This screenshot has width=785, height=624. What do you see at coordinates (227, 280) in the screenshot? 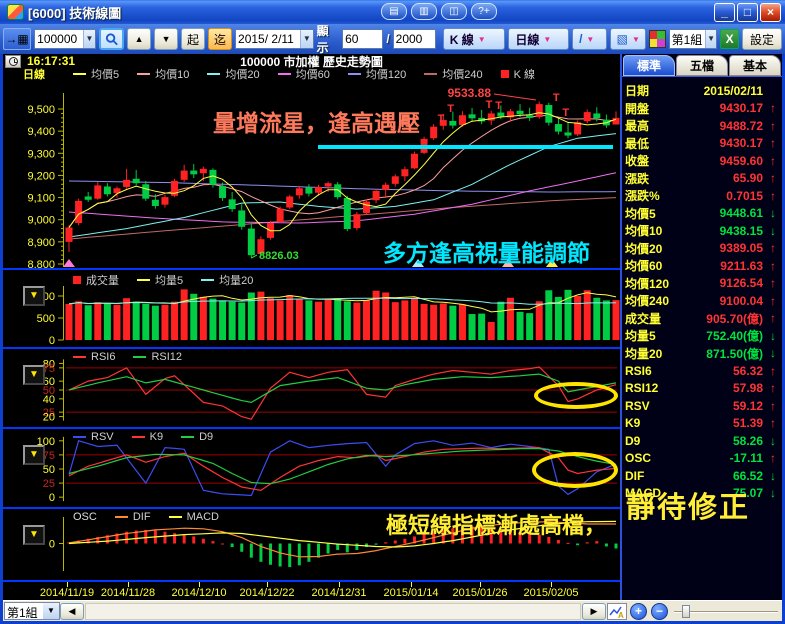
I see `legend-item: 均量20` at bounding box center [227, 280].